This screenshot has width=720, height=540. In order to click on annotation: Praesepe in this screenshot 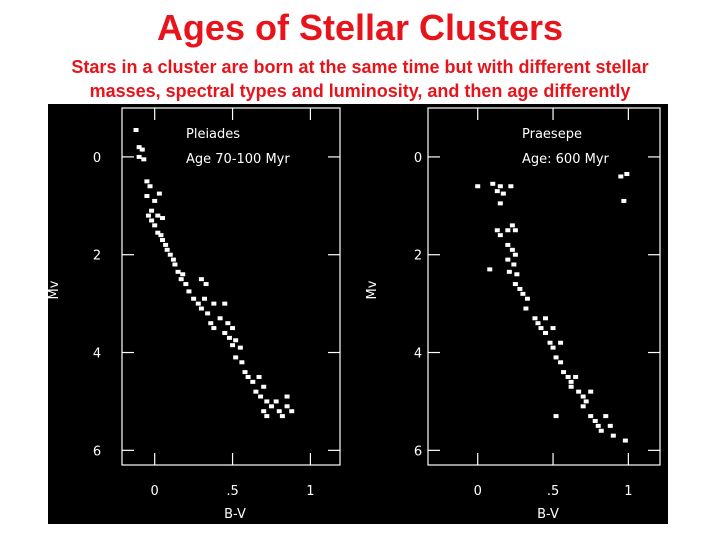, I will do `click(552, 134)`.